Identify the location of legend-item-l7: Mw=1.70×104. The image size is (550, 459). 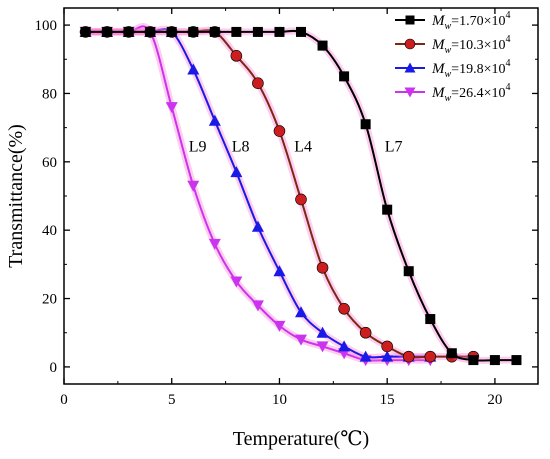
(452, 21).